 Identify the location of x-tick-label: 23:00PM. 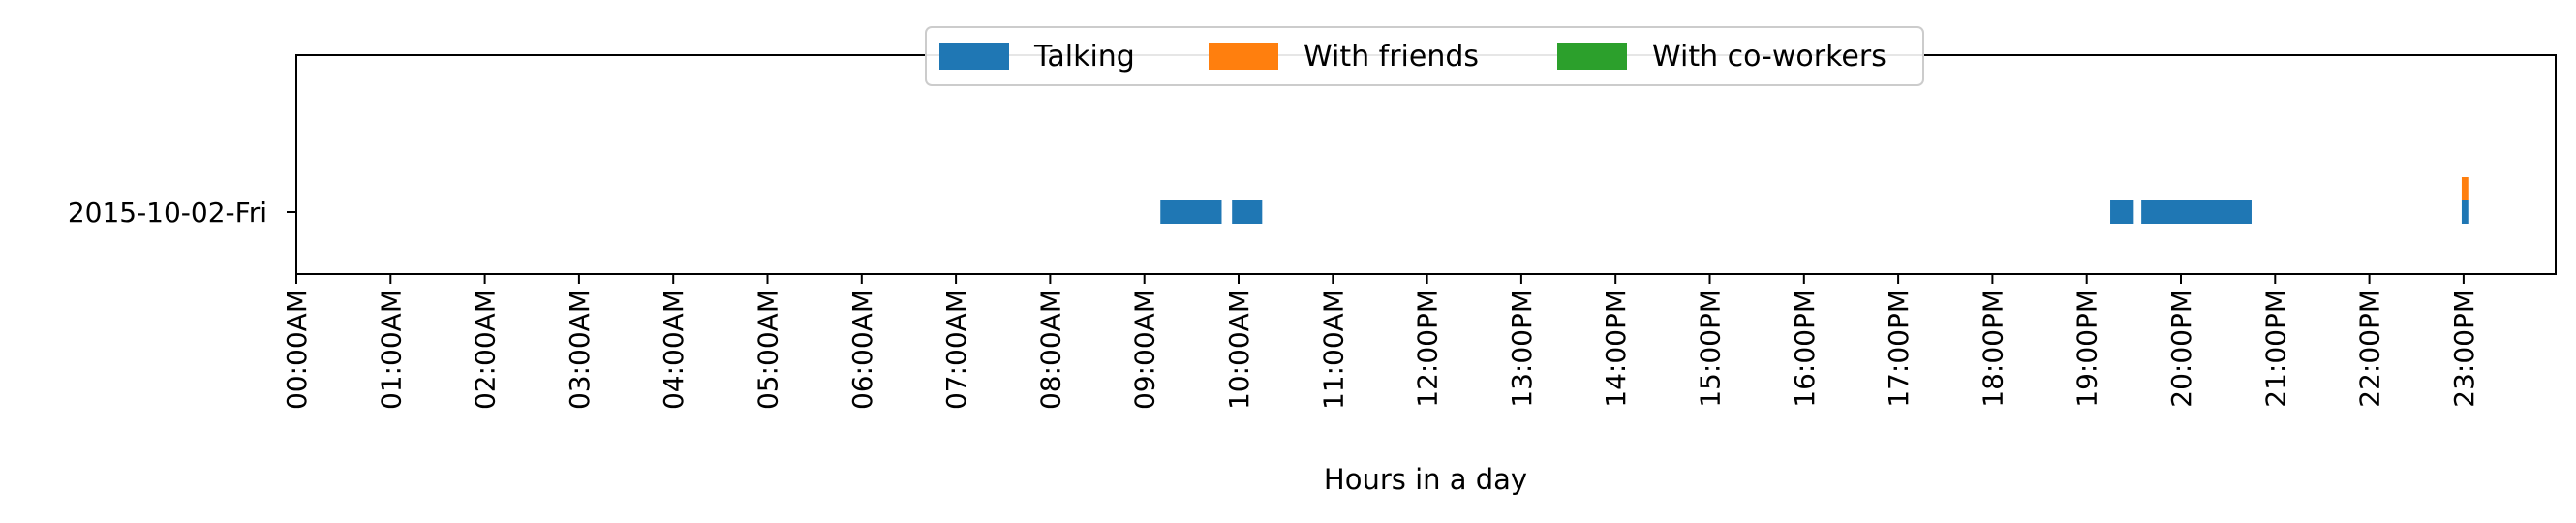
(2464, 349).